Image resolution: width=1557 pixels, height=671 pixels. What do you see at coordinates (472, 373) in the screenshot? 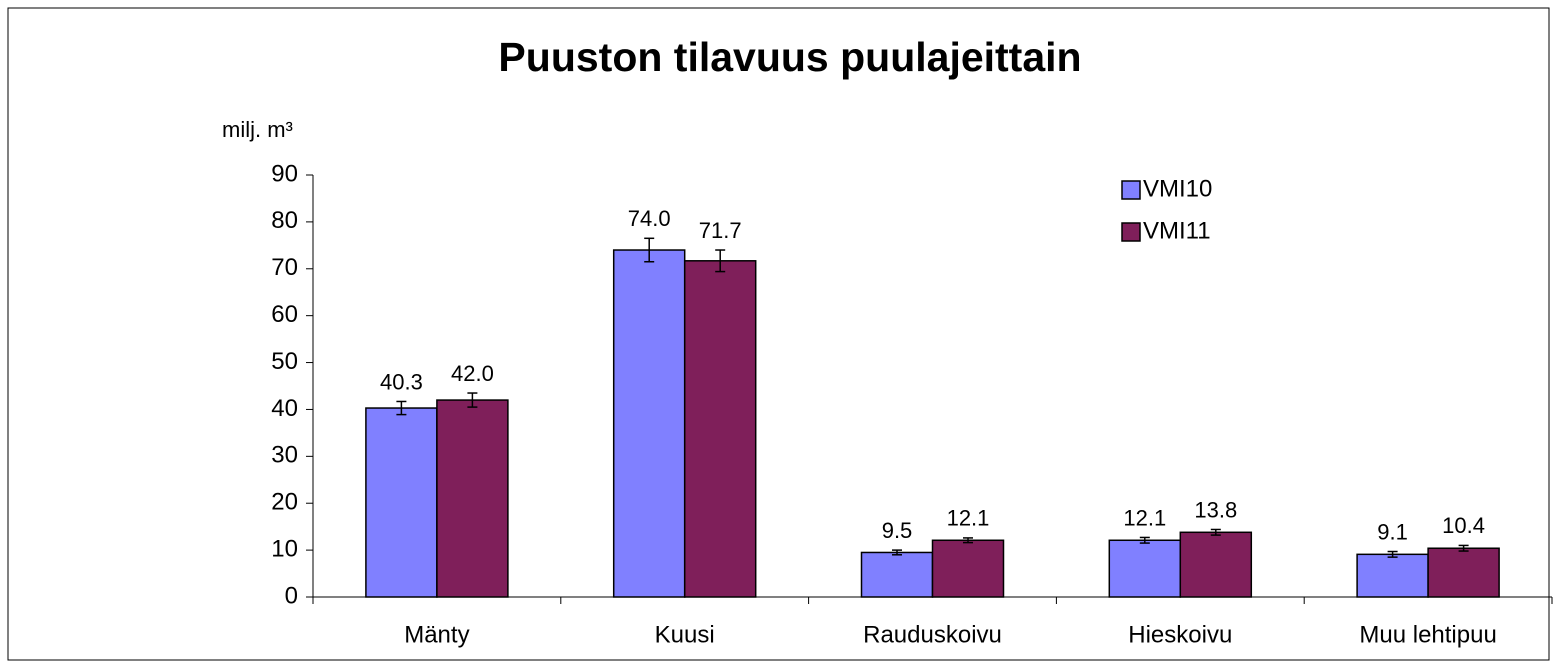
I see `data-label: 42.0` at bounding box center [472, 373].